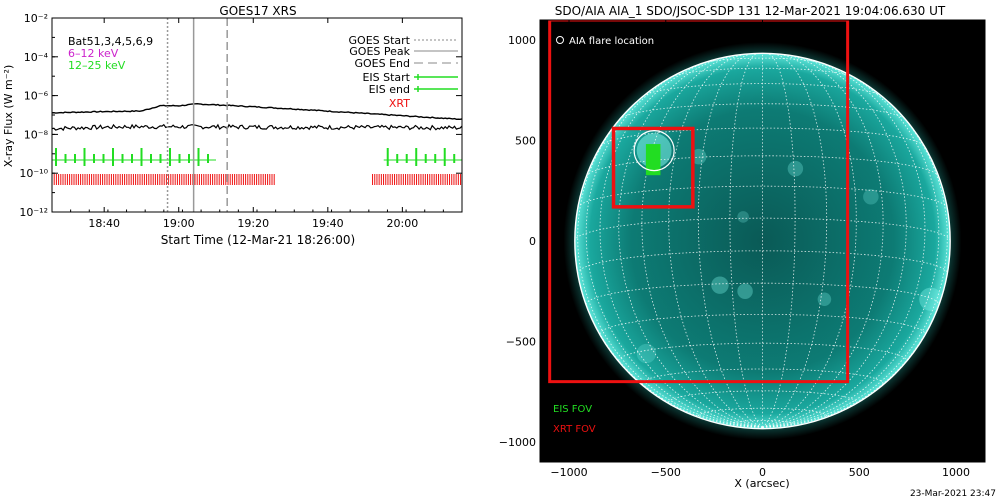 This screenshot has height=500, width=1000. What do you see at coordinates (253, 223) in the screenshot?
I see `x-tick-label: 19:20` at bounding box center [253, 223].